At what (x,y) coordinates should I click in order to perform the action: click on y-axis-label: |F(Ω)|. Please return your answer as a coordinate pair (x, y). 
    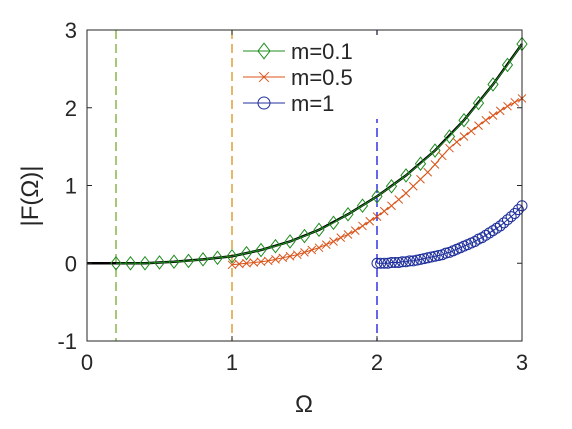
    Looking at the image, I should click on (30, 195).